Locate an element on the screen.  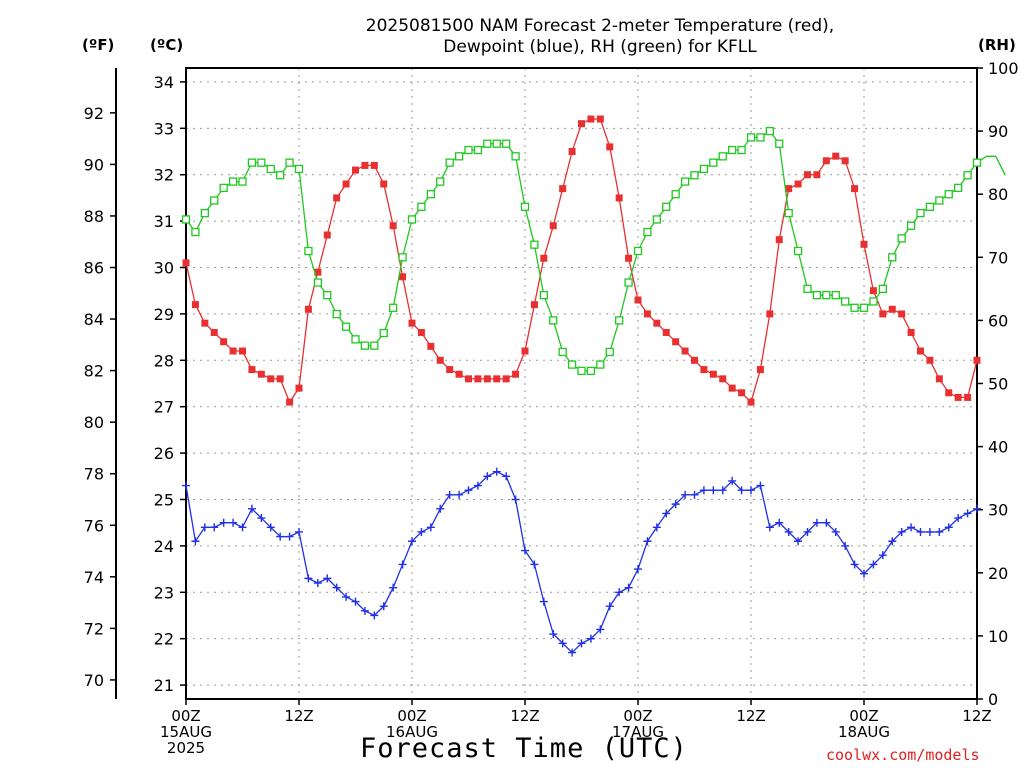
fahrenheit-tick-label: 92 is located at coordinates (94, 113).